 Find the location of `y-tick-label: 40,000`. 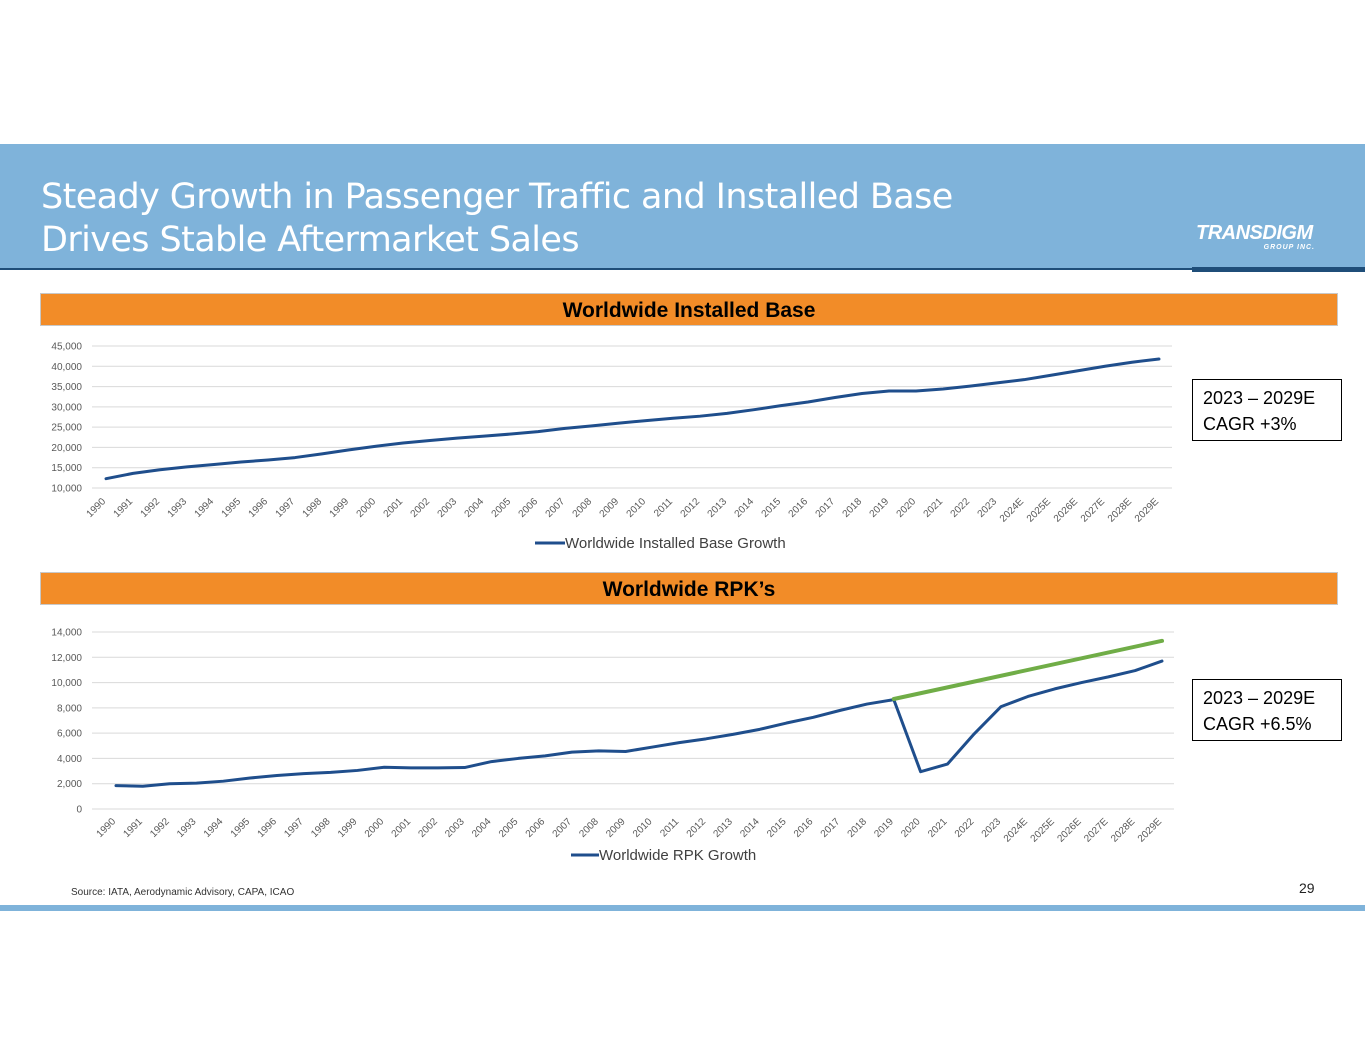

y-tick-label: 40,000 is located at coordinates (66, 367).